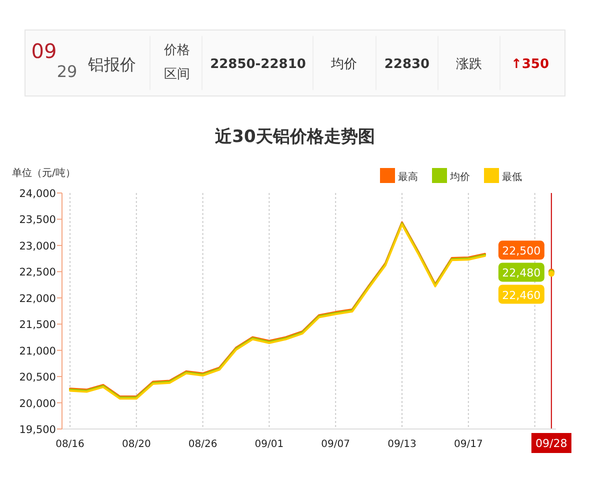  Describe the element at coordinates (343, 64) in the screenshot. I see `text: 均价` at that location.